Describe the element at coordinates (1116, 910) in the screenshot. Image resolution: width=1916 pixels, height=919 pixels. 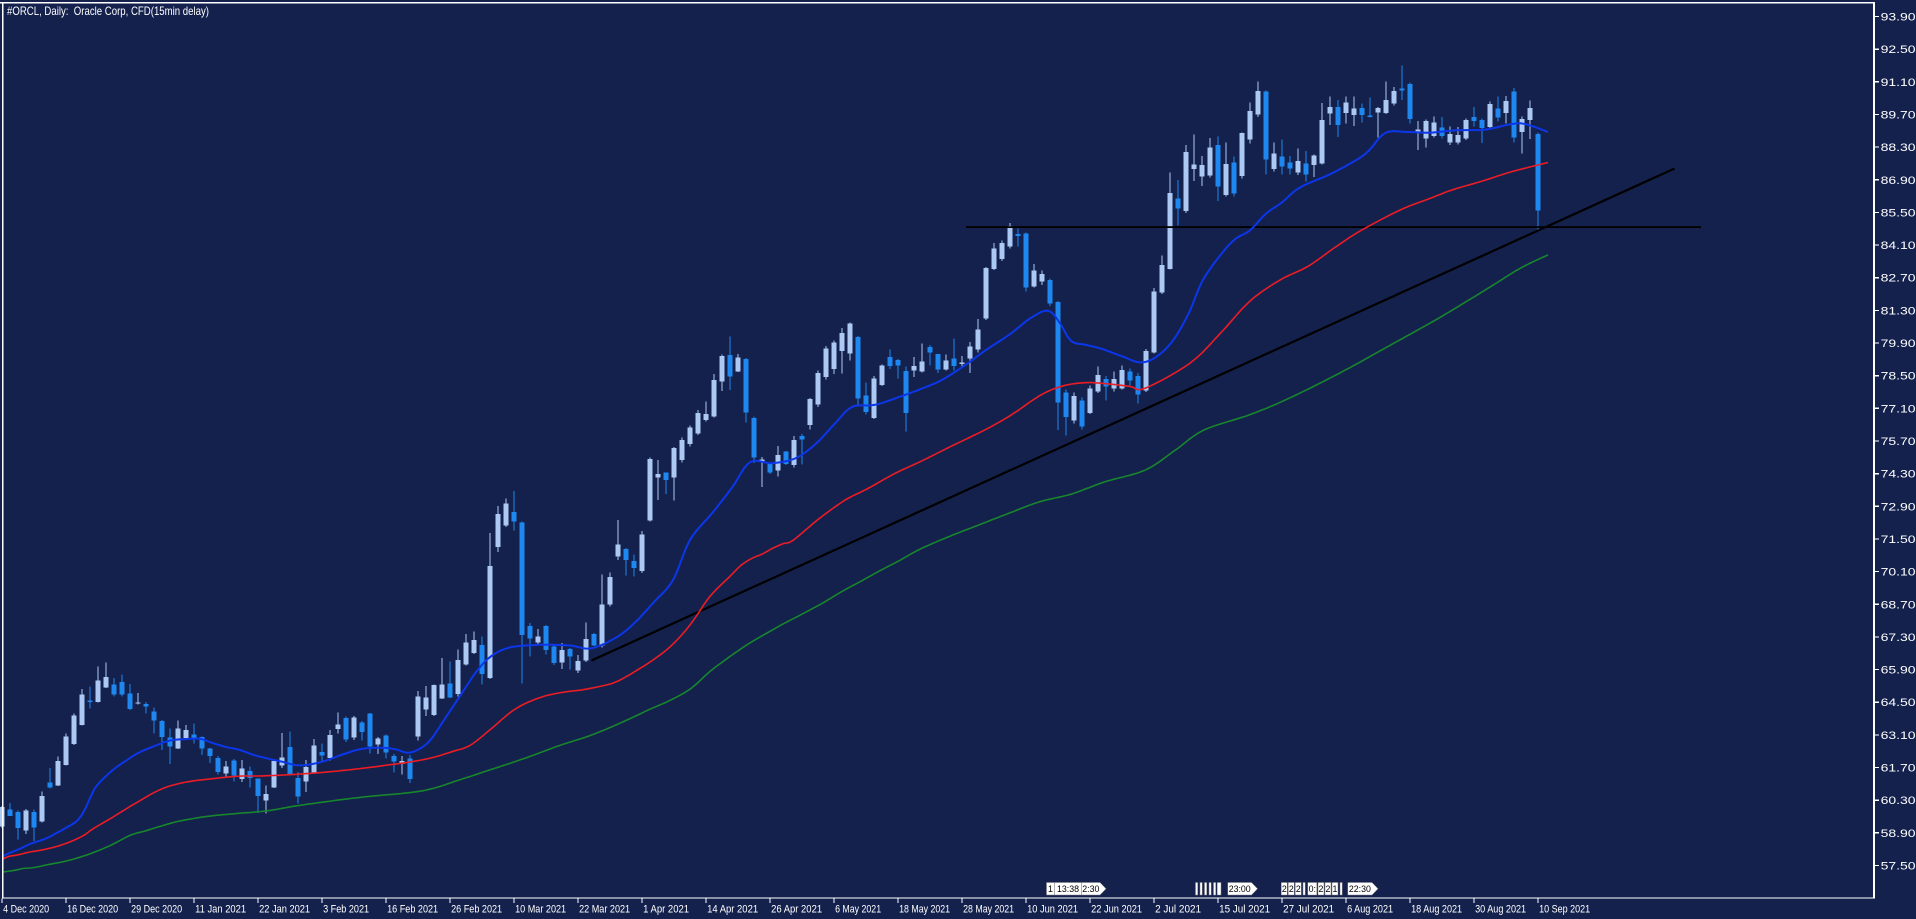
I see `svg-text: 22 Jun 2021` at that location.